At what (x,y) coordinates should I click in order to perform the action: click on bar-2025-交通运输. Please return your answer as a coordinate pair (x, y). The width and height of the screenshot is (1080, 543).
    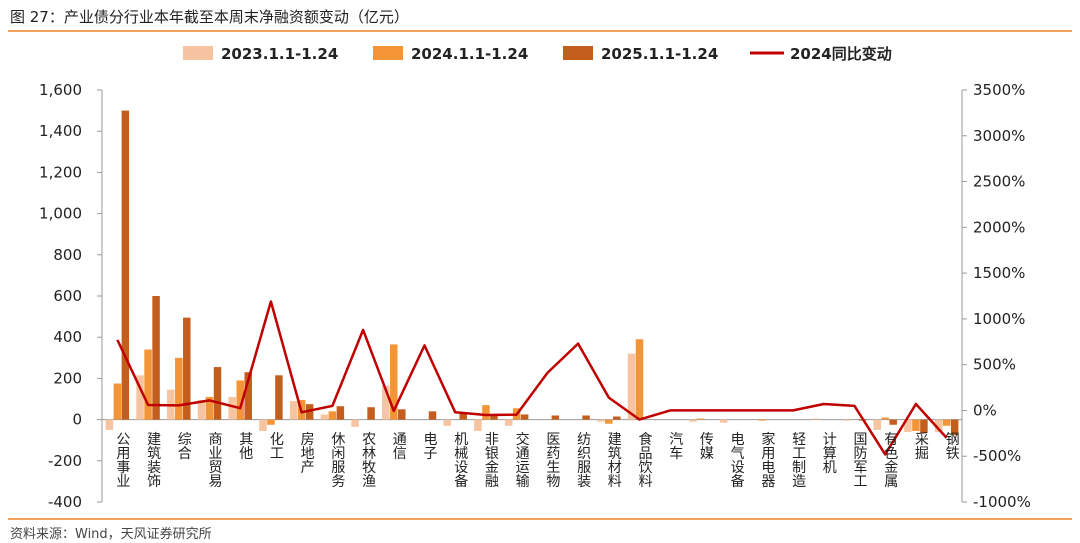
    Looking at the image, I should click on (524, 417).